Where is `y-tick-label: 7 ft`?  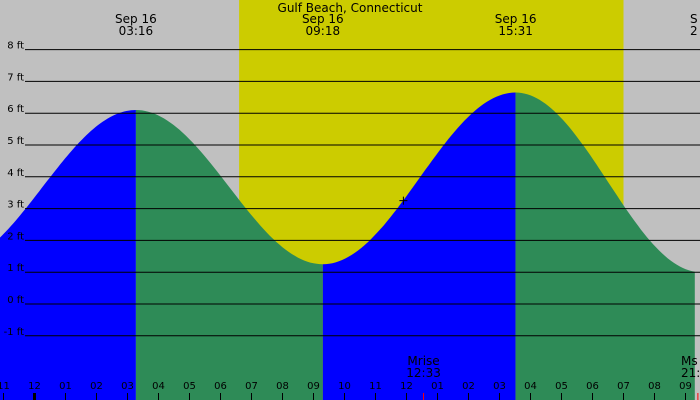 y-tick-label: 7 ft is located at coordinates (15, 77).